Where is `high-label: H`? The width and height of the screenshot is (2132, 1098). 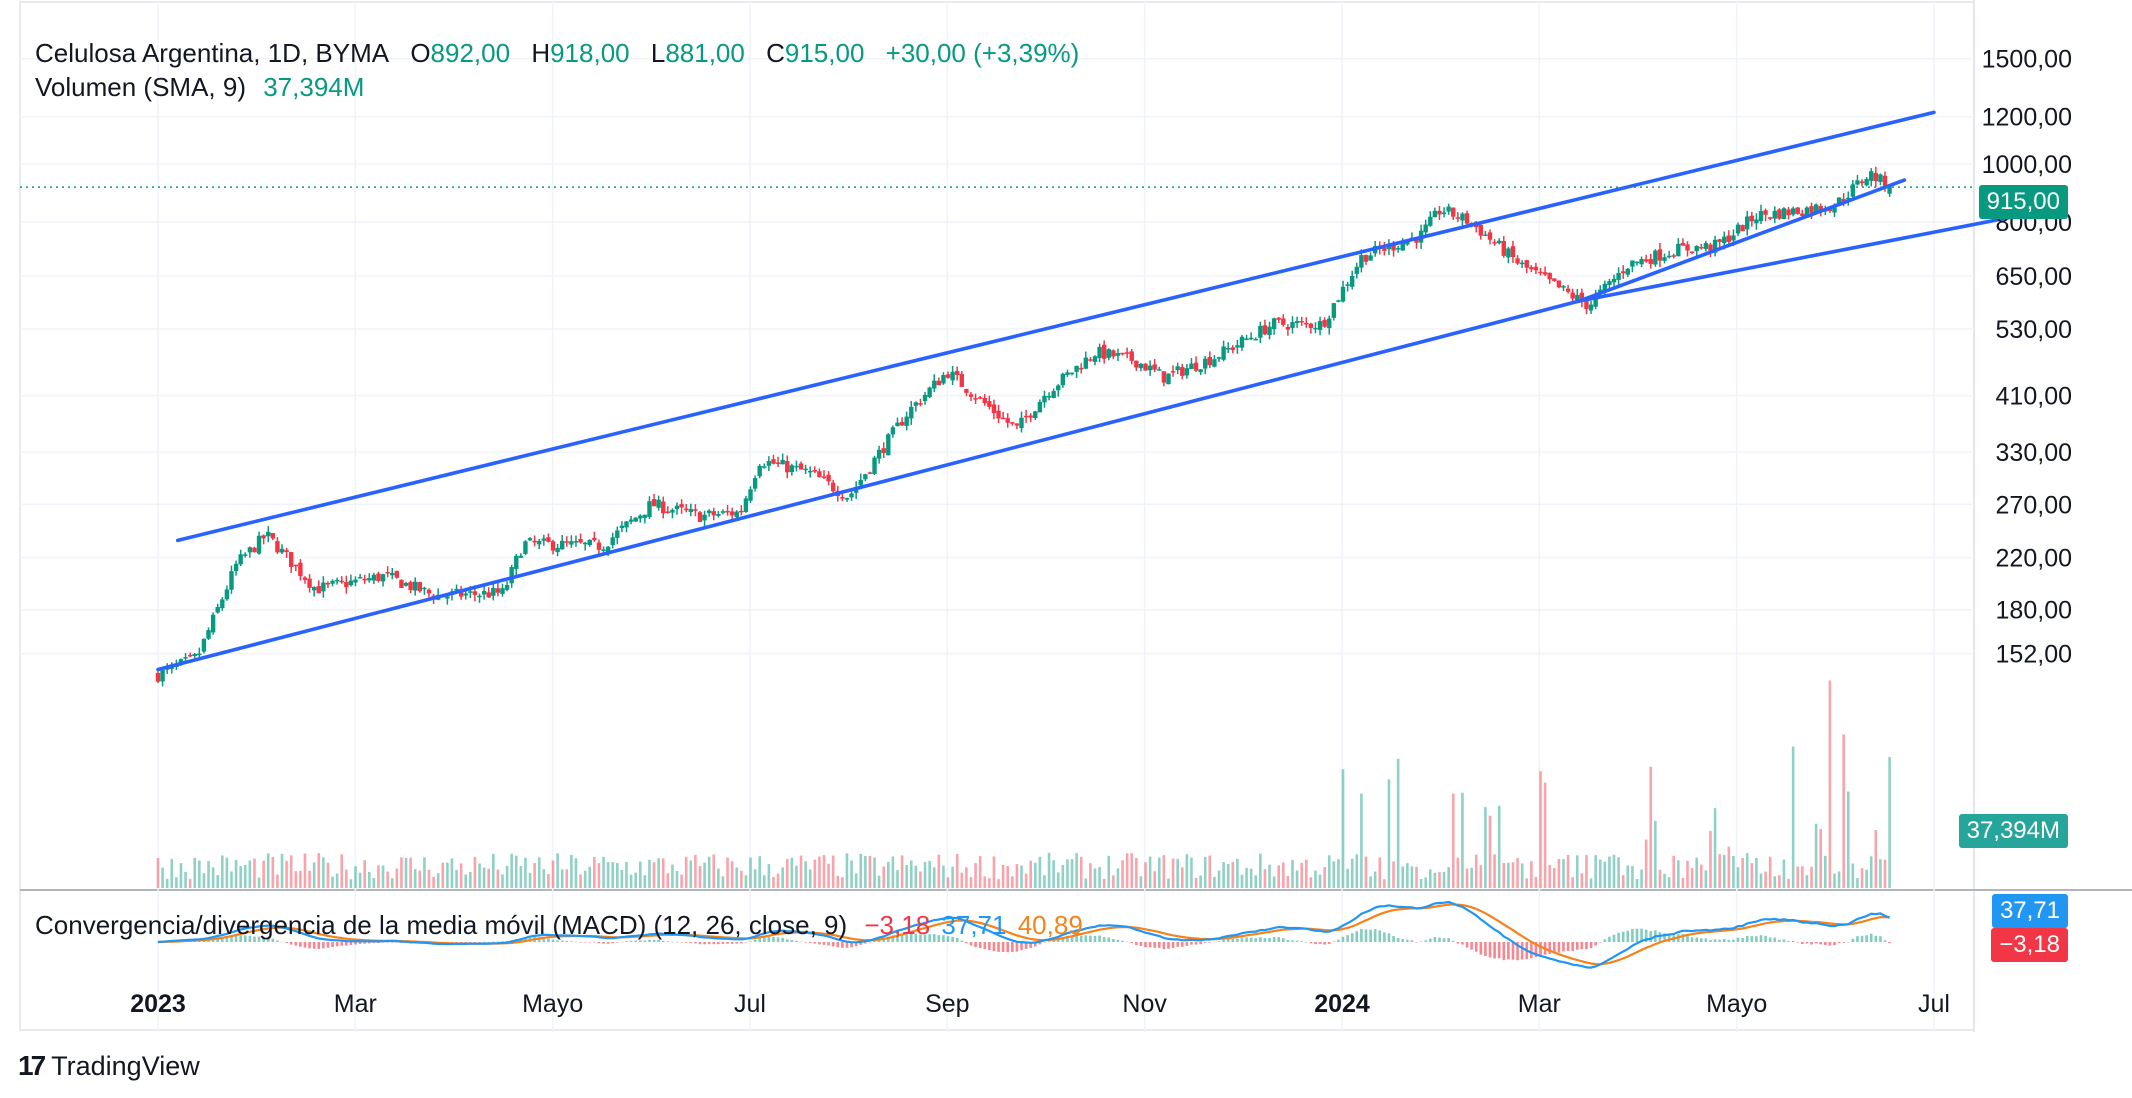
high-label: H is located at coordinates (541, 53).